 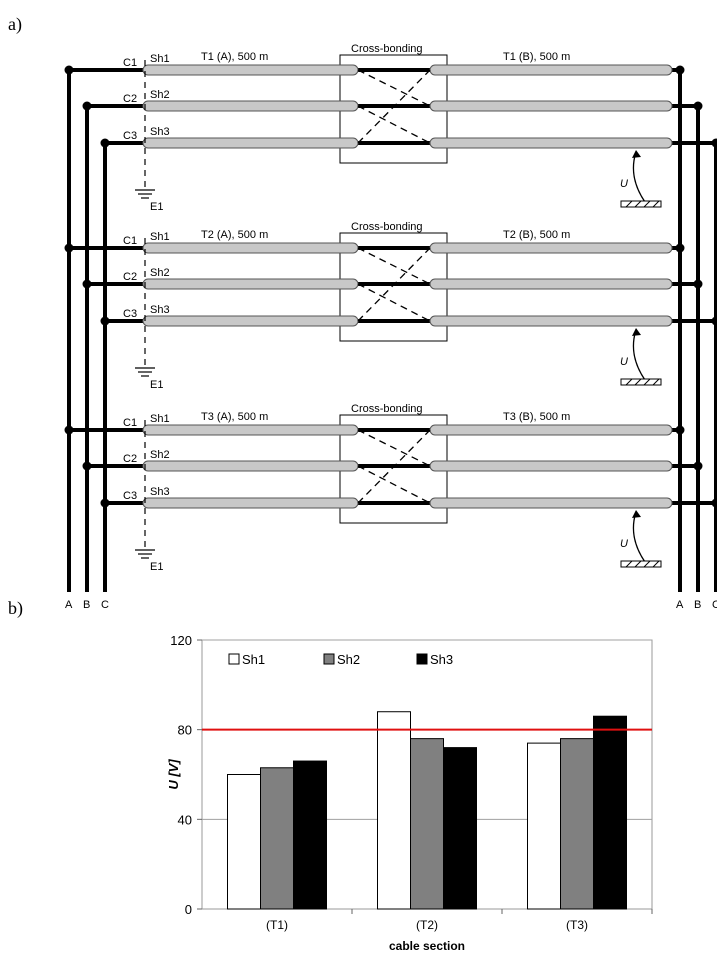 I want to click on section-title-left: T3 (A), 500 m, so click(x=234, y=417).